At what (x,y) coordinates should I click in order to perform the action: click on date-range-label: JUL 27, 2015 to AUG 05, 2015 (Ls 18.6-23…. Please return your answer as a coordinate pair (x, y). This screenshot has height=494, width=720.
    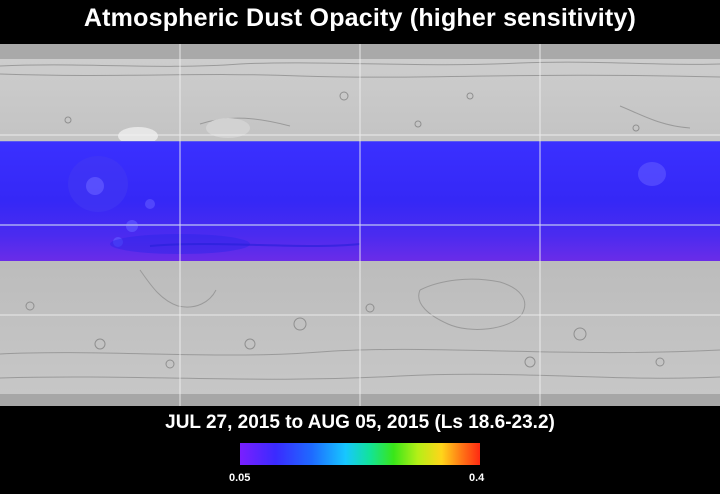
    Looking at the image, I should click on (360, 422).